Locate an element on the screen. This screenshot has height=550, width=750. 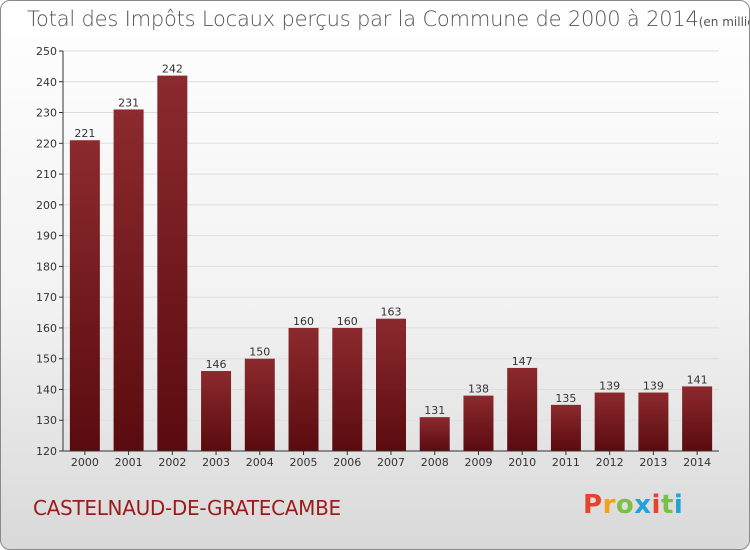
commune-name: CASTELNAUD-DE-GRATECAMBE is located at coordinates (187, 508).